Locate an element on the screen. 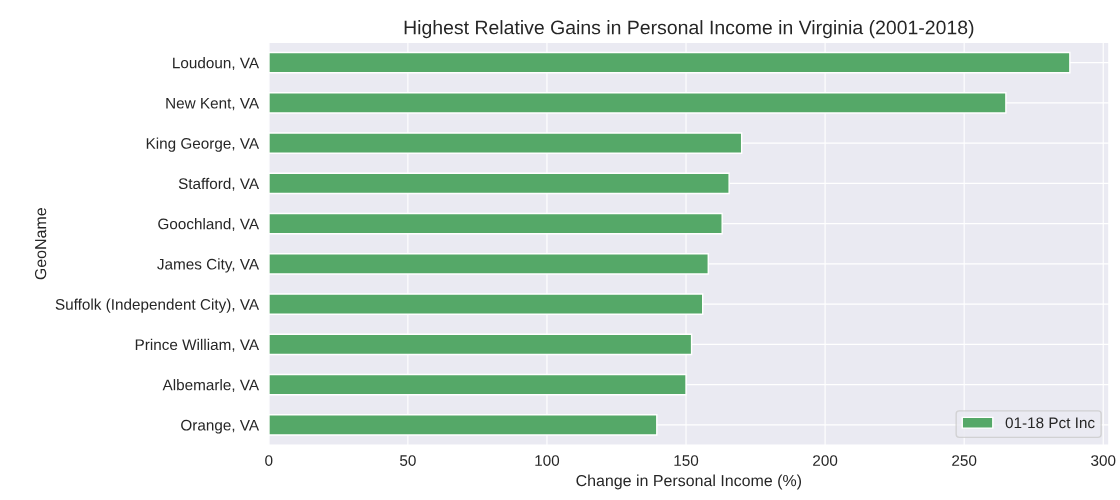 The width and height of the screenshot is (1120, 500). y-tick-label: King George, VA is located at coordinates (203, 144).